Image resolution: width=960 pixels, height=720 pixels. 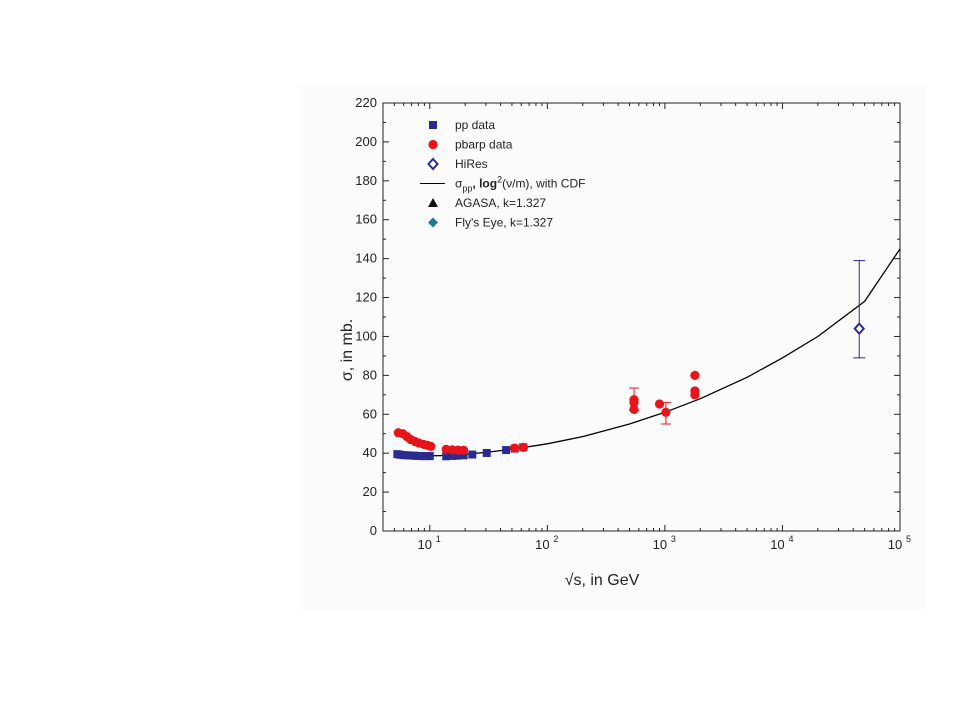 I want to click on y-tick-label: 0, so click(x=373, y=530).